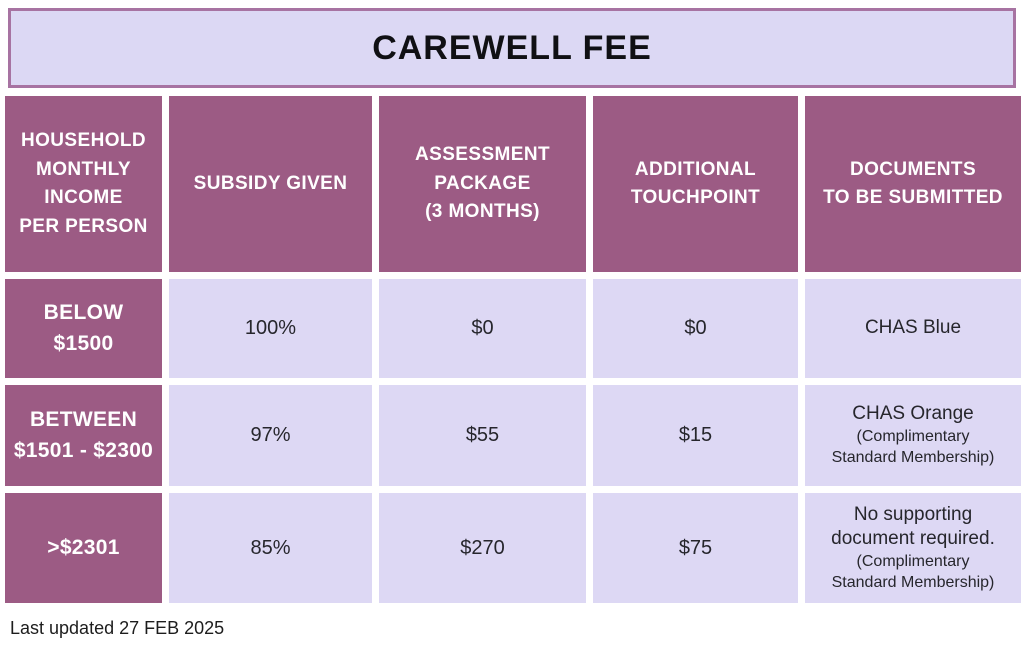 Image resolution: width=1024 pixels, height=650 pixels. I want to click on cell-assessment-row2: $55, so click(482, 435).